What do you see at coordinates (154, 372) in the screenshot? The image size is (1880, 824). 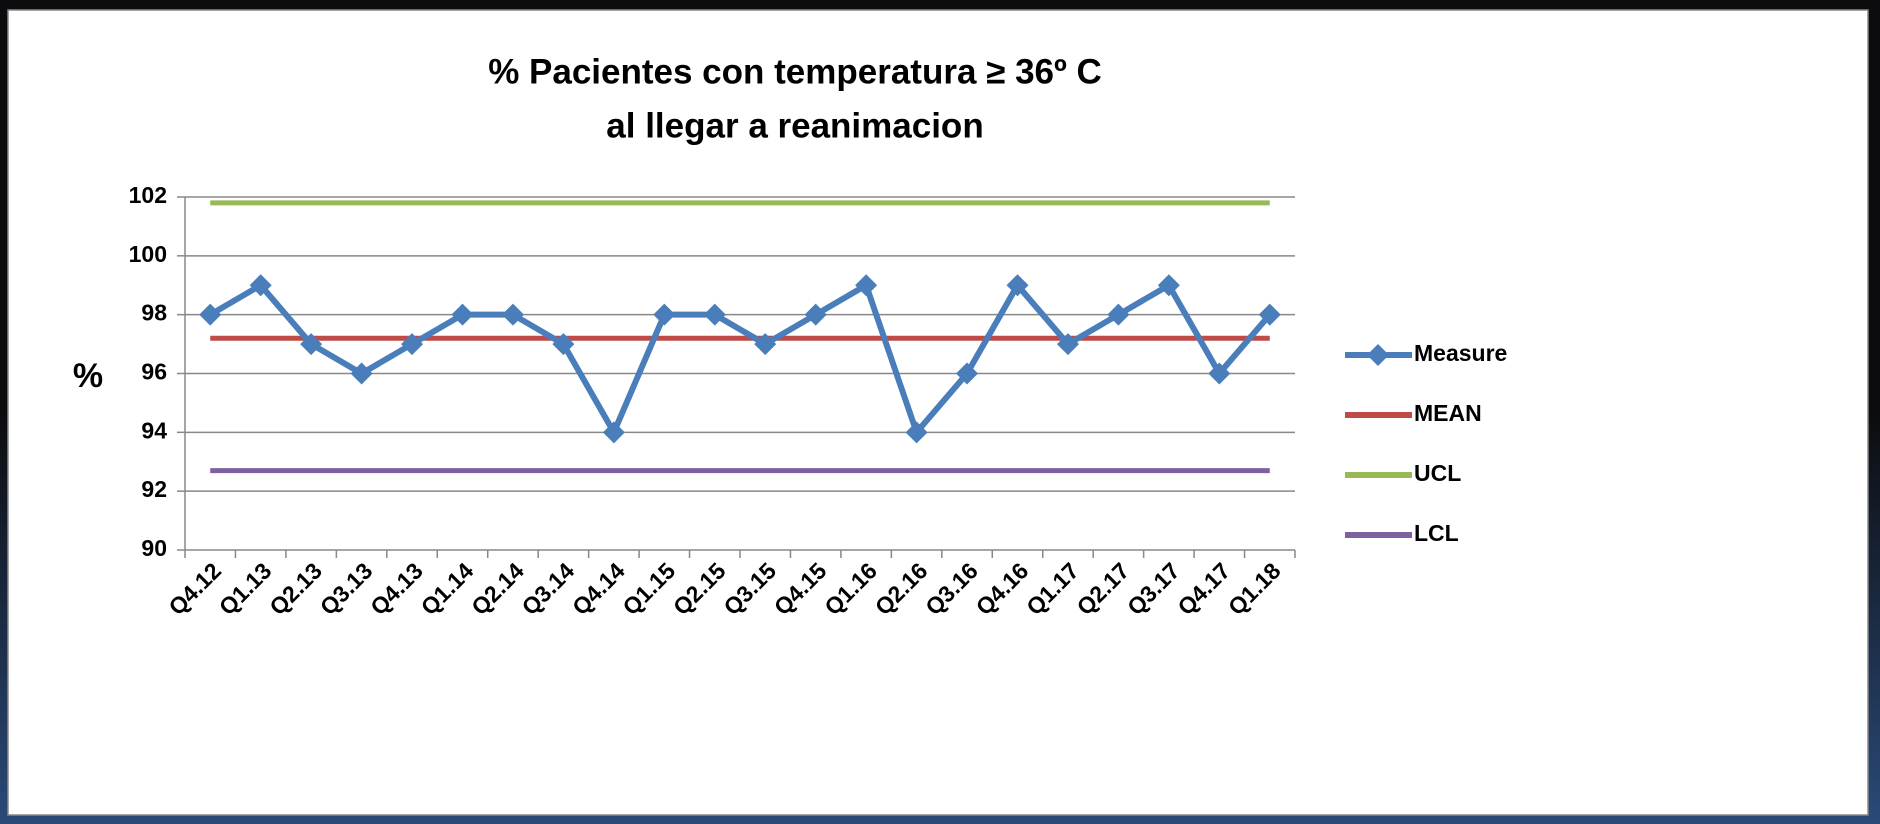 I see `y-tick-label: 96` at bounding box center [154, 372].